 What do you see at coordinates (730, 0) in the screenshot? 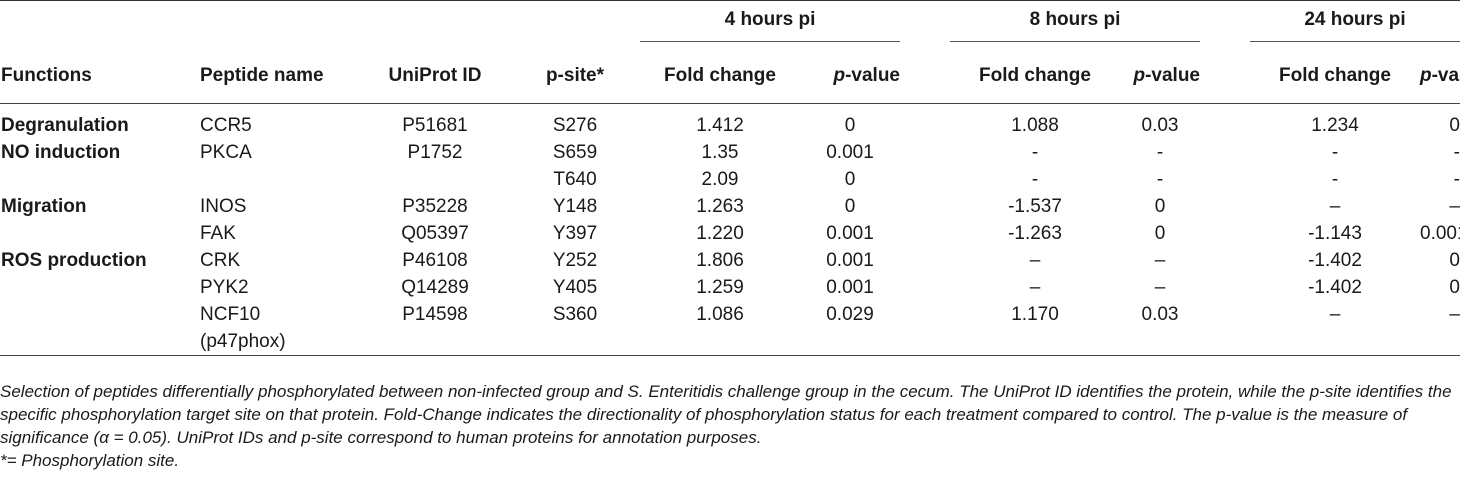
I see `table-top-rule` at bounding box center [730, 0].